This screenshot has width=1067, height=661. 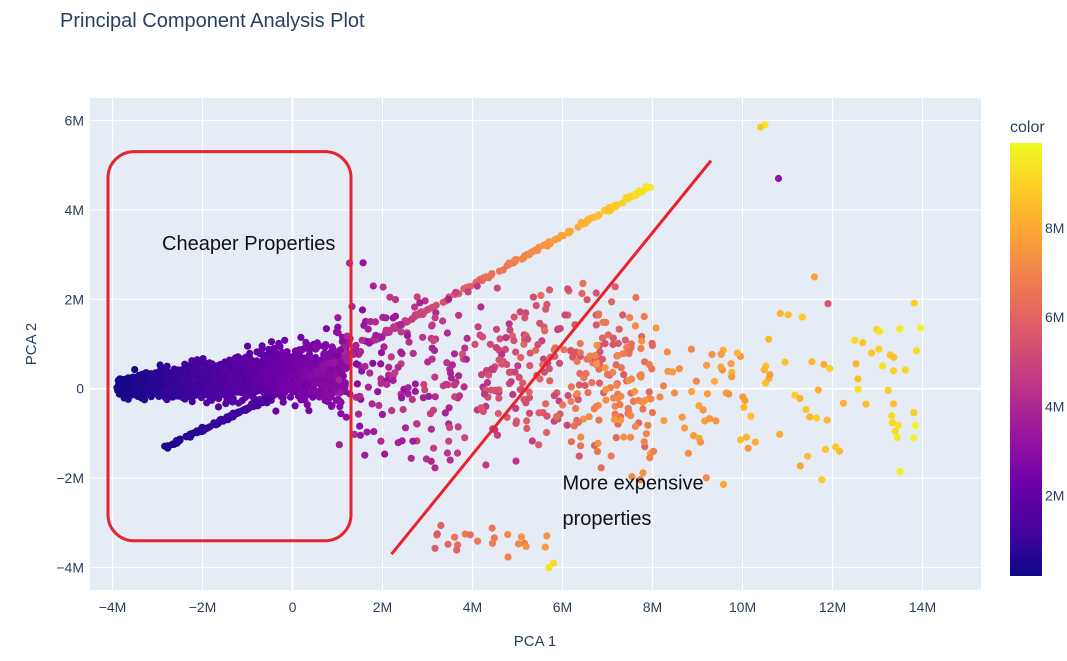 I want to click on annotation-text: properties, so click(x=607, y=519).